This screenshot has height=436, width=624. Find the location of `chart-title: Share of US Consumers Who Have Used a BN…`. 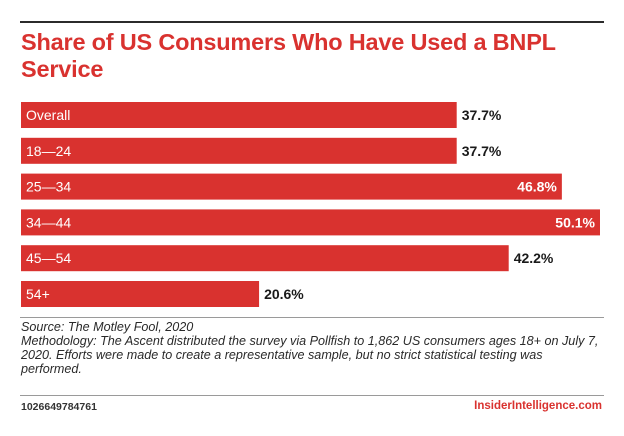

chart-title: Share of US Consumers Who Have Used a BN… is located at coordinates (288, 55).